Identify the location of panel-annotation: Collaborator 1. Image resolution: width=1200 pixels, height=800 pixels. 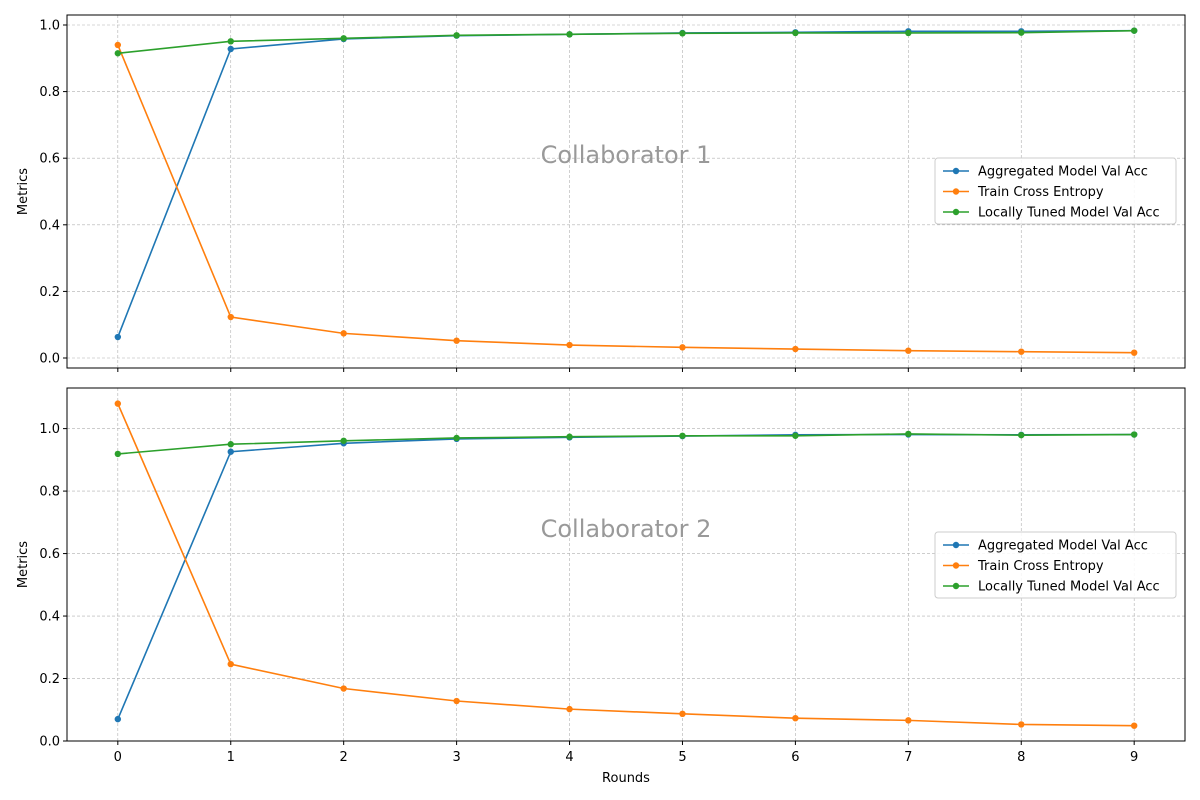
(626, 155).